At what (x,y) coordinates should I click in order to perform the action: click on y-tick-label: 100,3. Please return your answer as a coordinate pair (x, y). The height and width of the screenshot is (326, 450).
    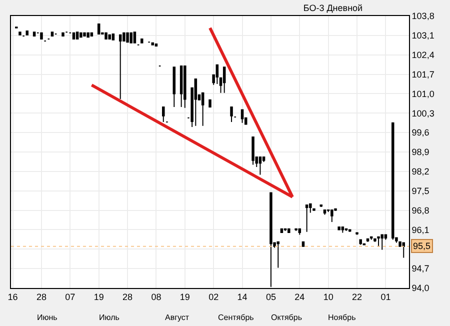
    Looking at the image, I should click on (423, 113).